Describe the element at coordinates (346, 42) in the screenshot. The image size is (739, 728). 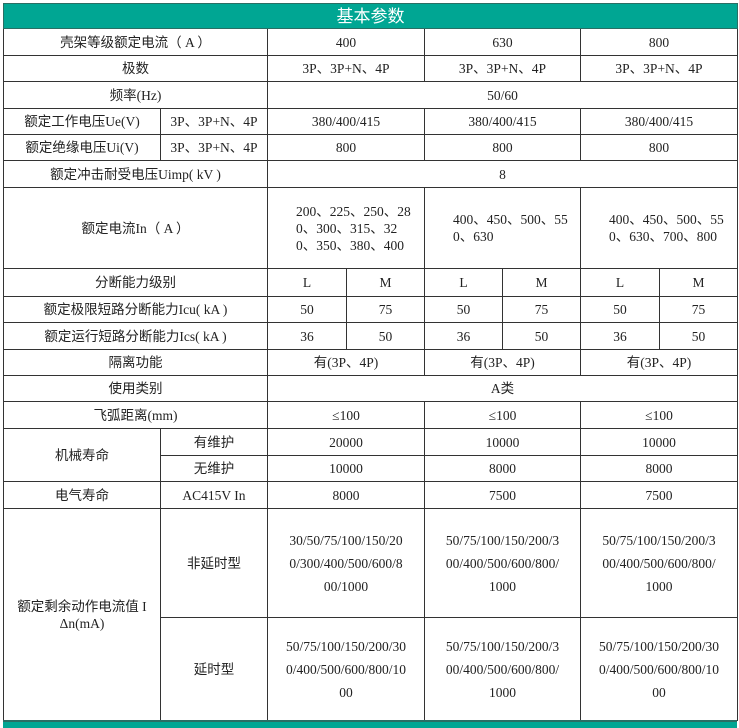
I see `cell: 400` at that location.